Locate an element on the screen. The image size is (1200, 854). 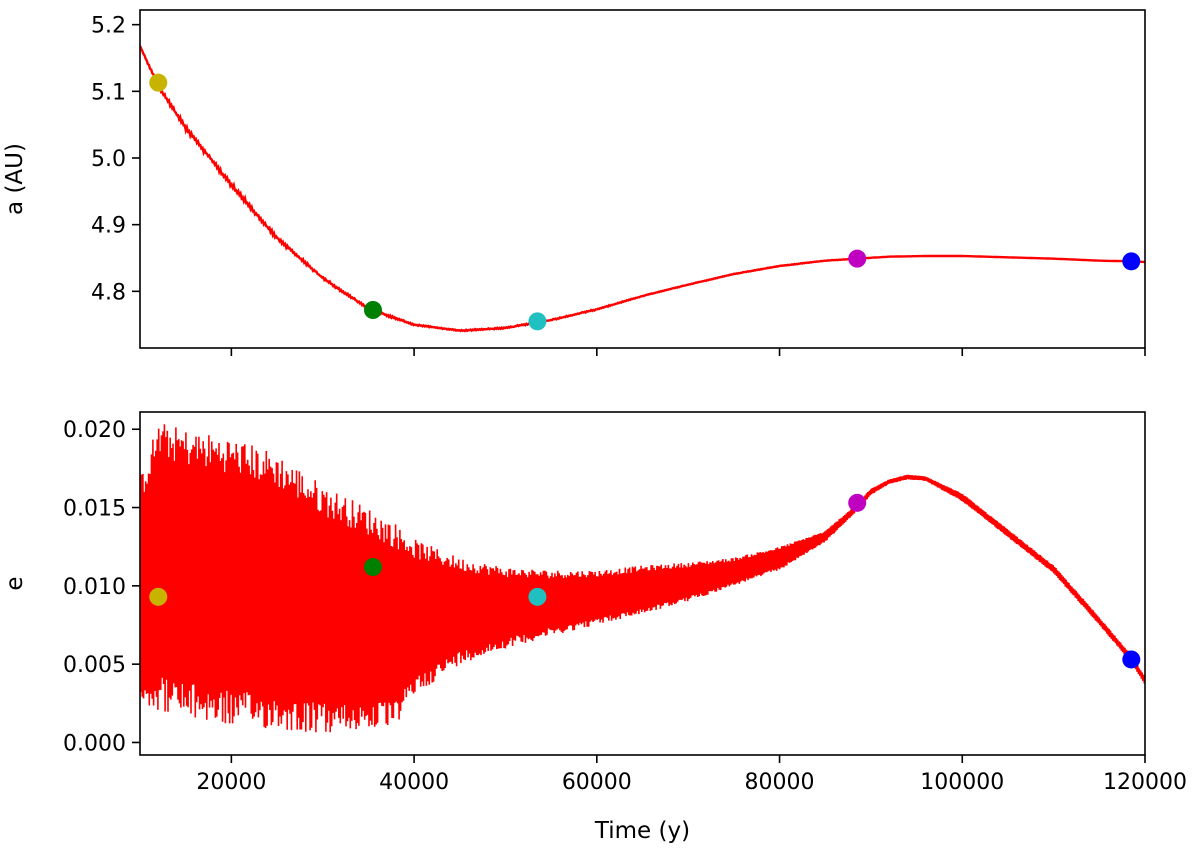
y-tick-label: 4.8 is located at coordinates (108, 292).